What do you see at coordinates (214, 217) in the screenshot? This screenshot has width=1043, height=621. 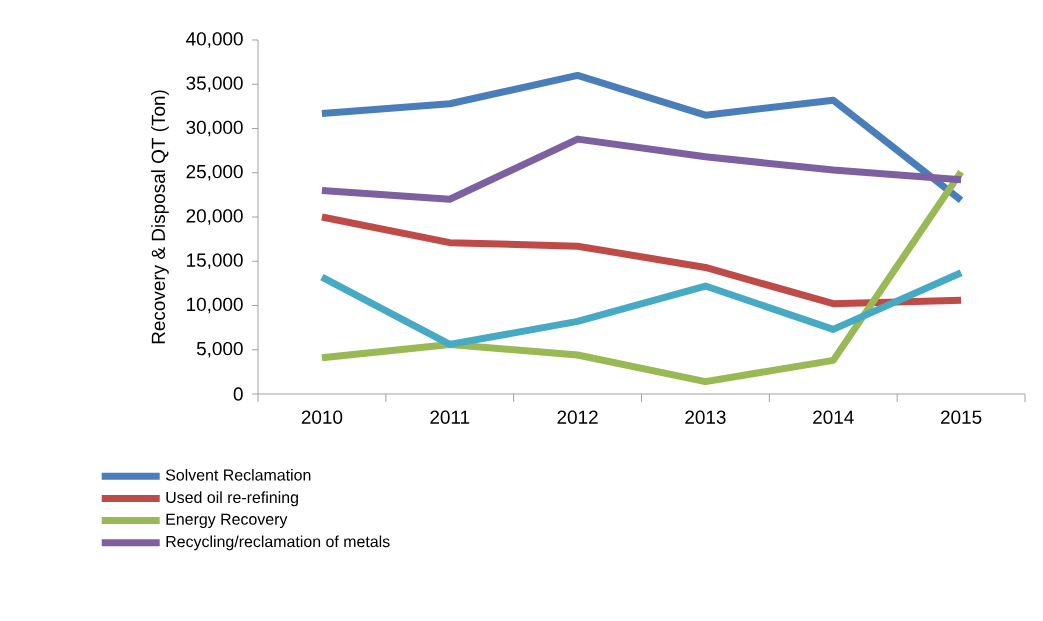 I see `y-tick-label: 20,000` at bounding box center [214, 217].